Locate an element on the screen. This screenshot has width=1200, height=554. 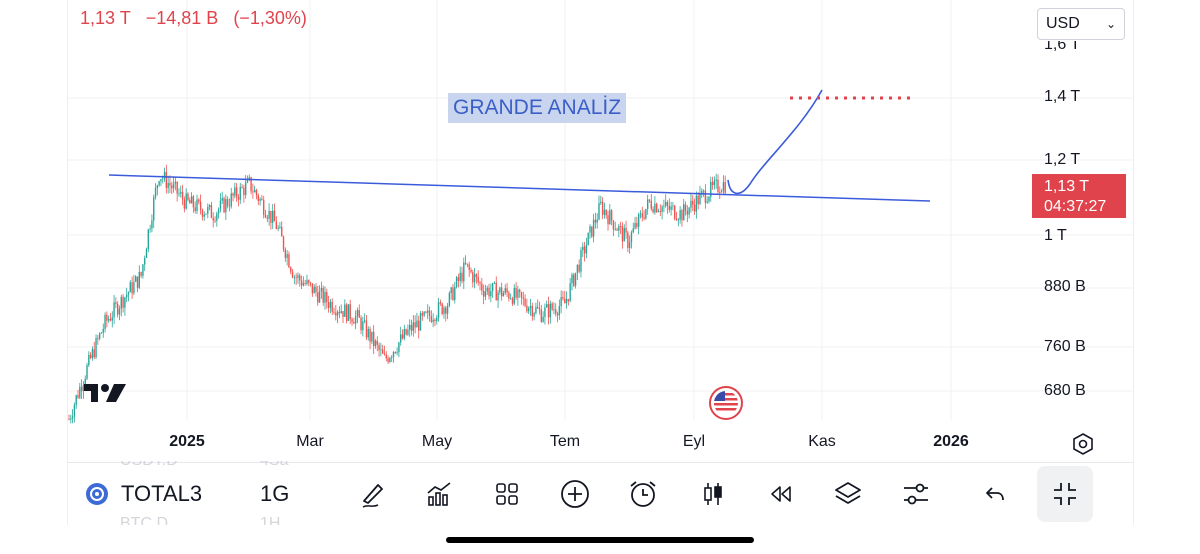
indicators-button is located at coordinates (439, 494).